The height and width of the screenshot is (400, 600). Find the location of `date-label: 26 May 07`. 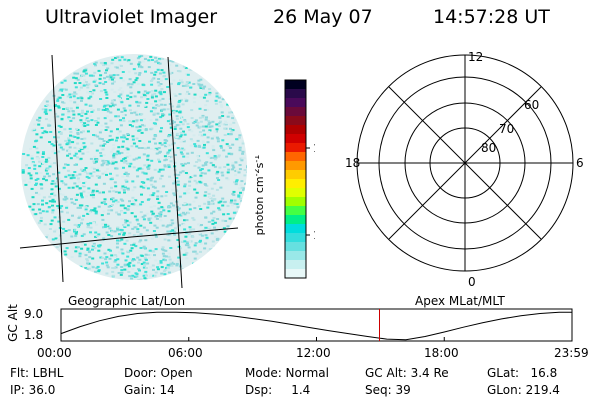

date-label: 26 May 07 is located at coordinates (323, 17).